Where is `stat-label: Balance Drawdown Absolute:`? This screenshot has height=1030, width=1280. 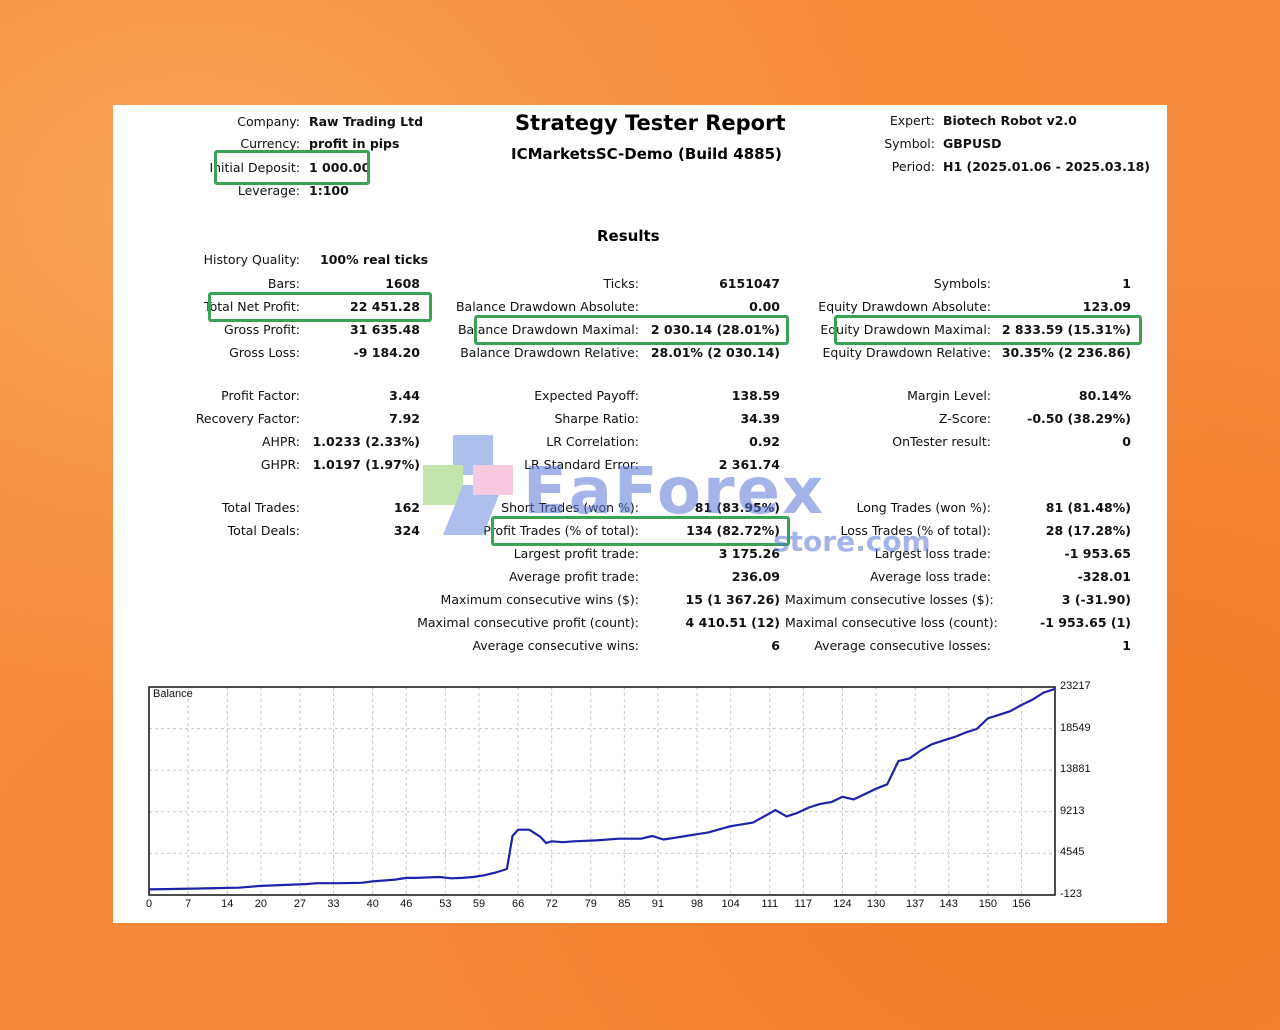 stat-label: Balance Drawdown Absolute: is located at coordinates (547, 306).